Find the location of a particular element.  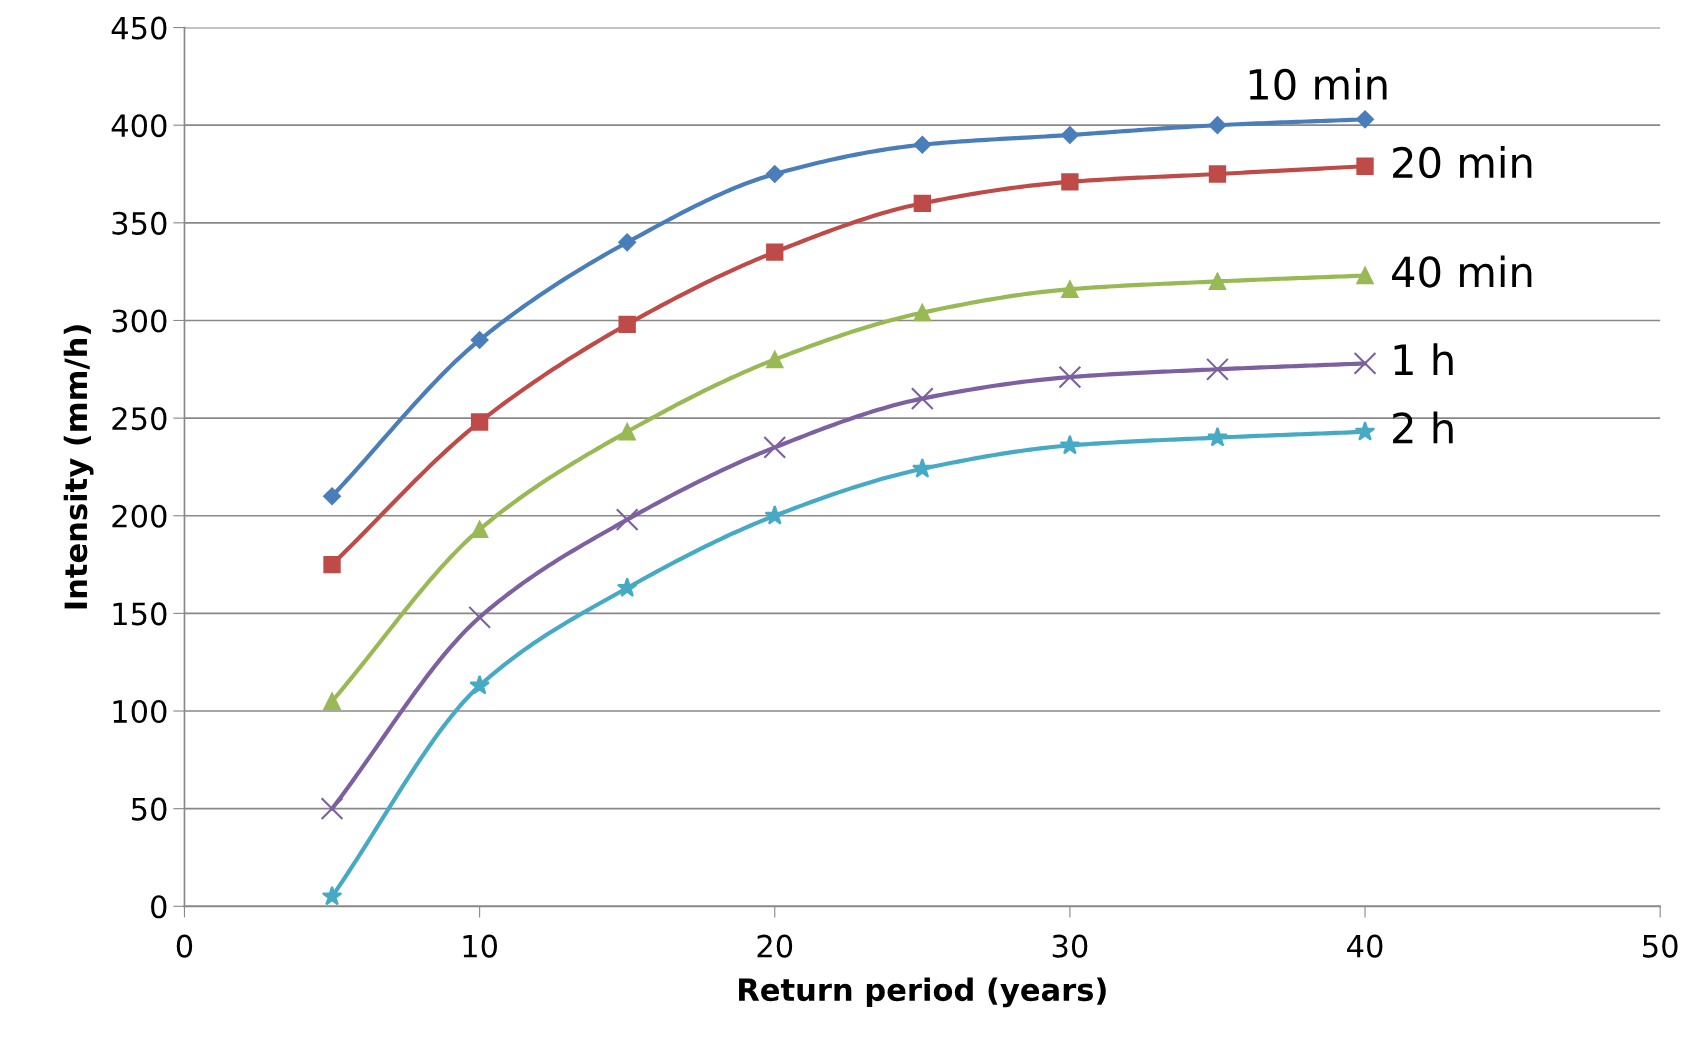

y-axis-title: Intensity (mm/h) is located at coordinates (78, 467).